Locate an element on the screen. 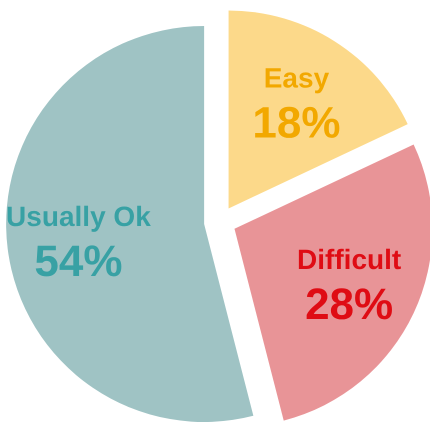 This screenshot has height=428, width=430. data-label: 54% is located at coordinates (78, 261).